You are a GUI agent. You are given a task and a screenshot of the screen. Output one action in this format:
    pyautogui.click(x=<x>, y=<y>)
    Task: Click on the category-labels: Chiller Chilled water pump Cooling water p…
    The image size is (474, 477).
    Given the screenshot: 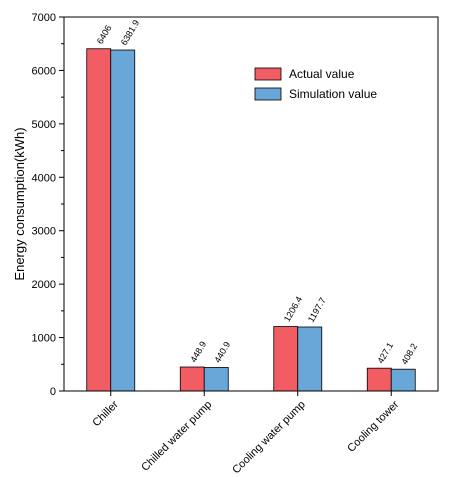 What is the action you would take?
    pyautogui.click(x=245, y=437)
    